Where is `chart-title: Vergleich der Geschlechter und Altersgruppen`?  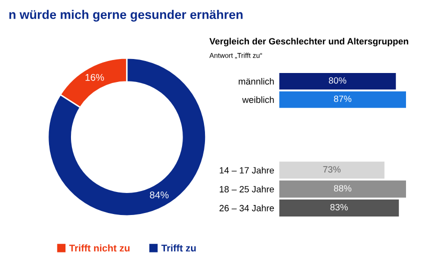 chart-title: Vergleich der Geschlechter und Altersgruppen is located at coordinates (308, 42).